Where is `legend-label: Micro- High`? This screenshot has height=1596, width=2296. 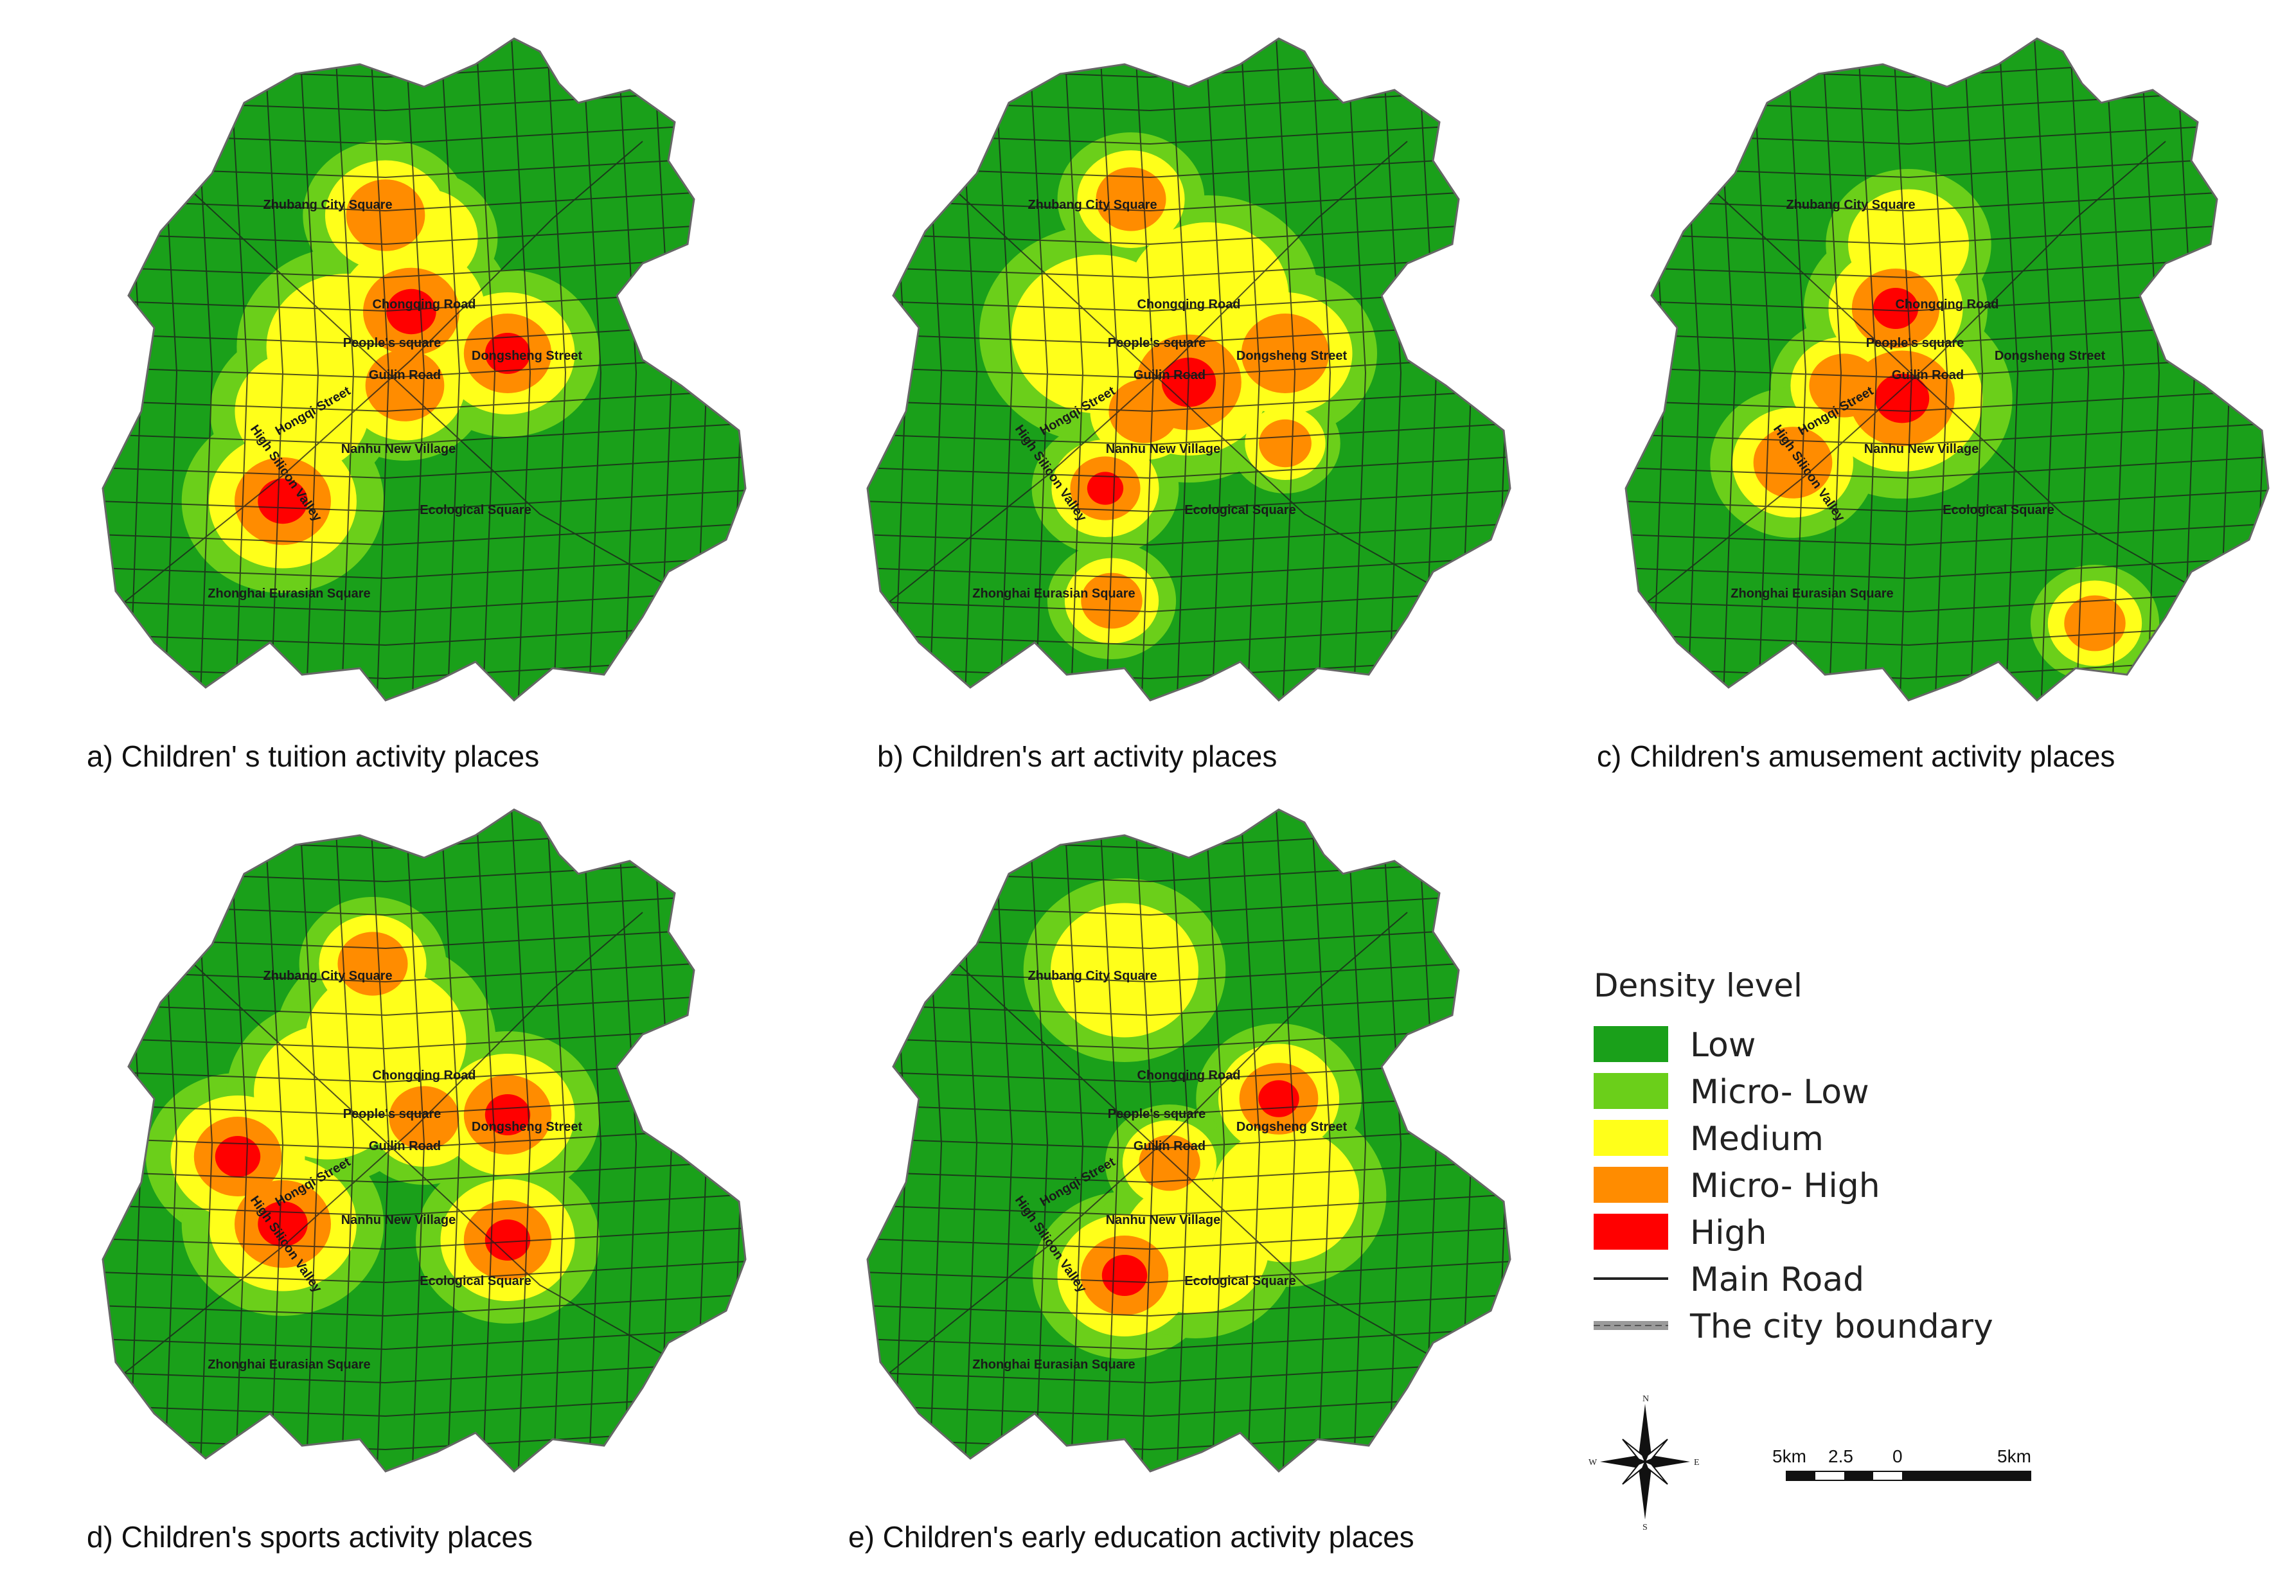 legend-label: Micro- High is located at coordinates (1785, 1186).